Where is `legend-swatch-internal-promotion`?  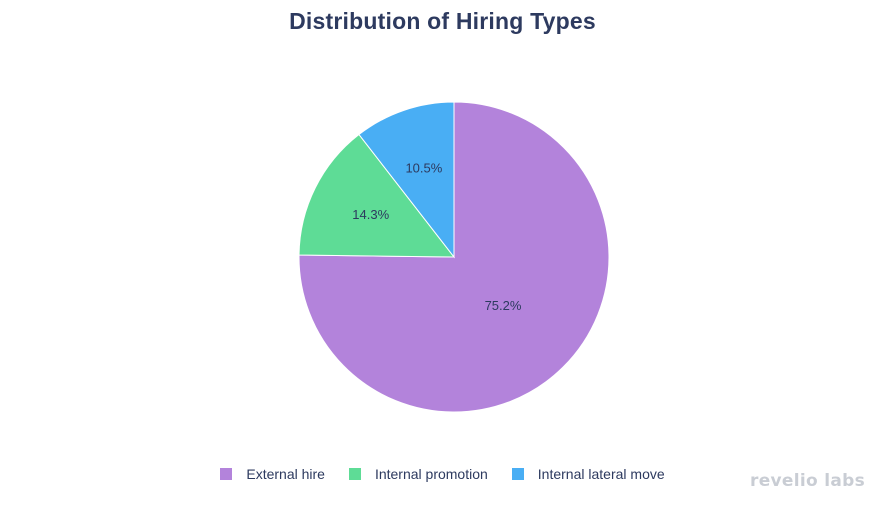 legend-swatch-internal-promotion is located at coordinates (354, 474).